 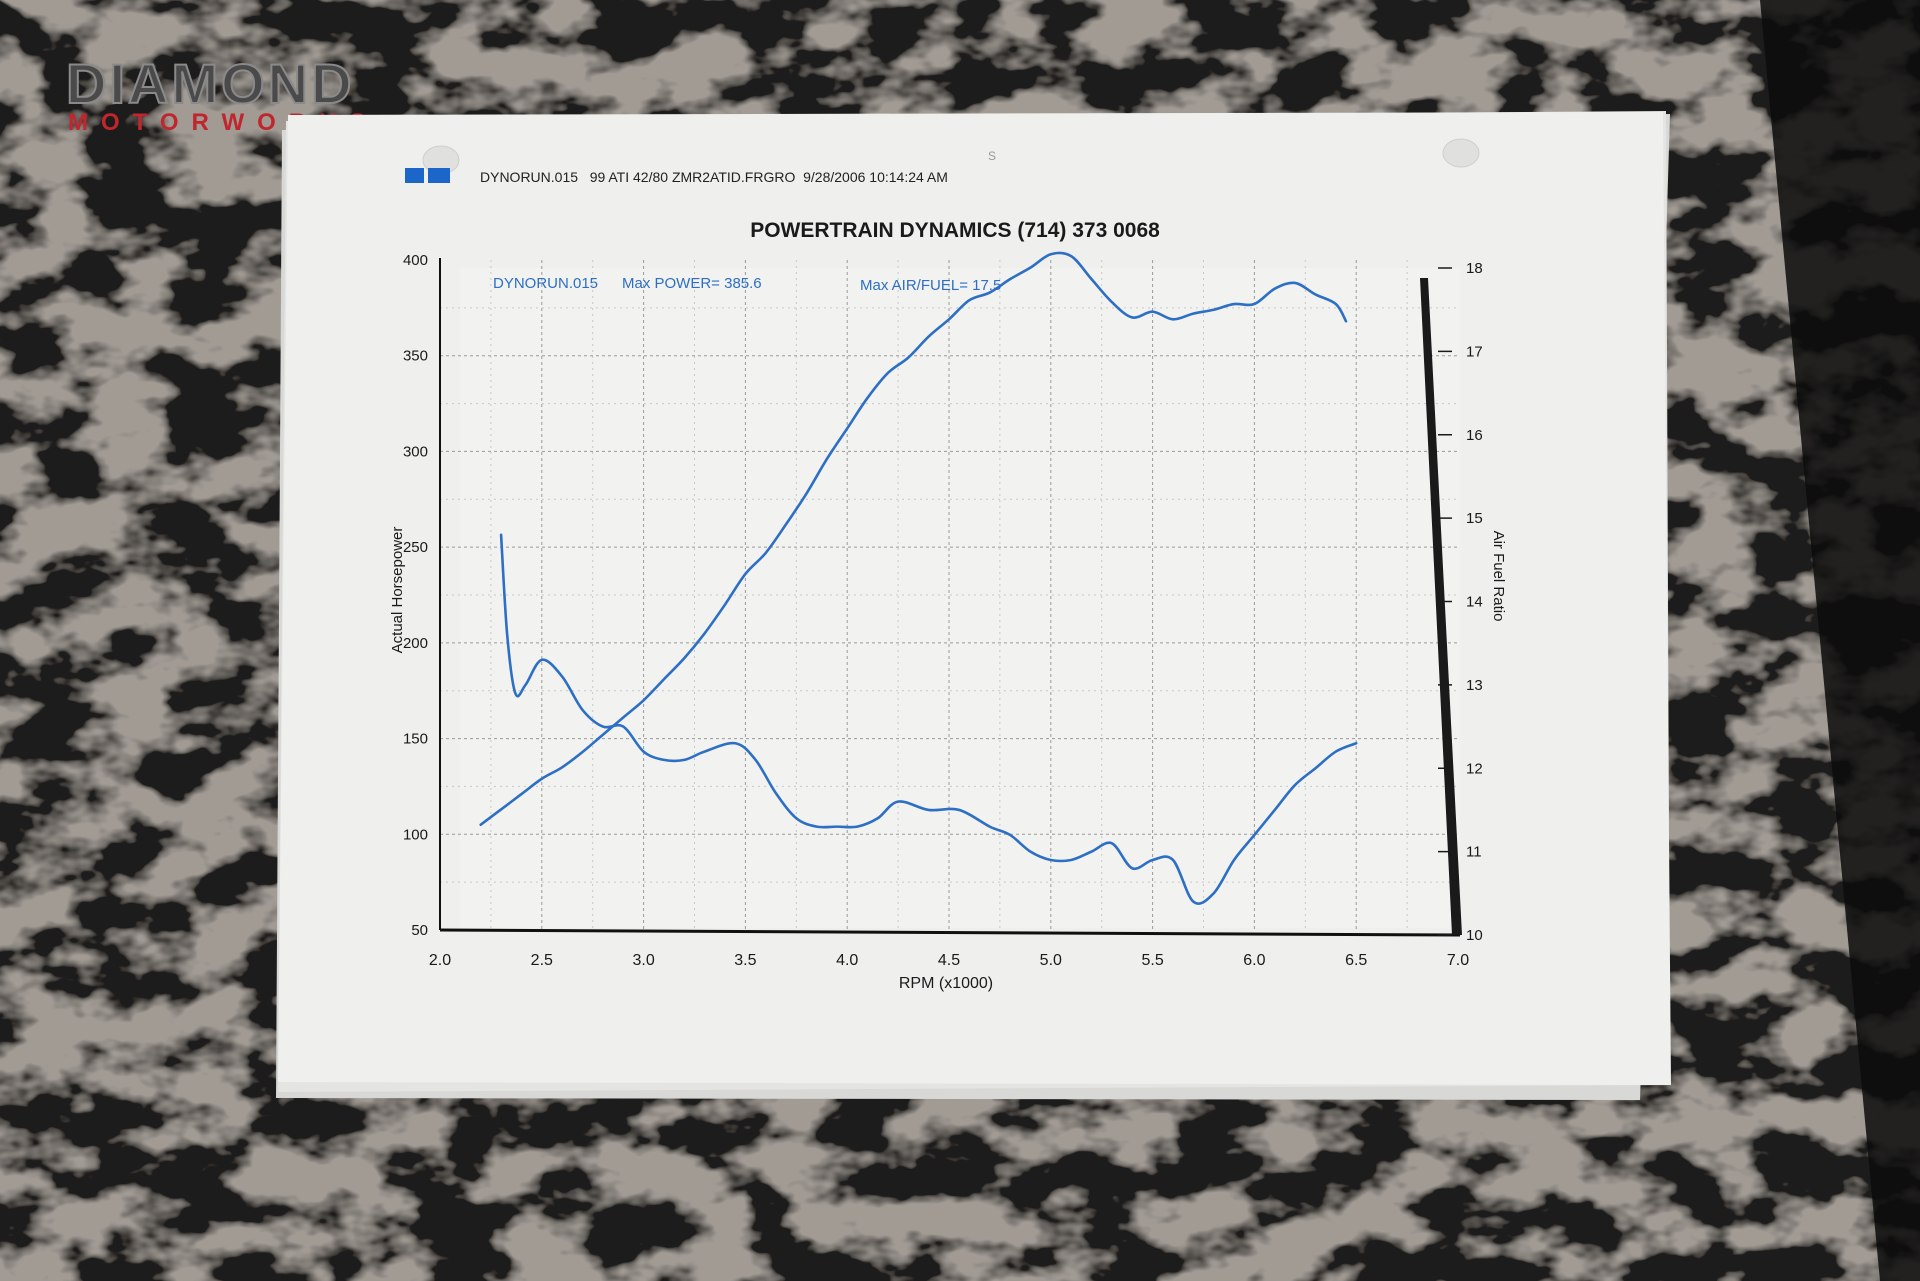 I want to click on y-tick-label: 50, so click(x=419, y=930).